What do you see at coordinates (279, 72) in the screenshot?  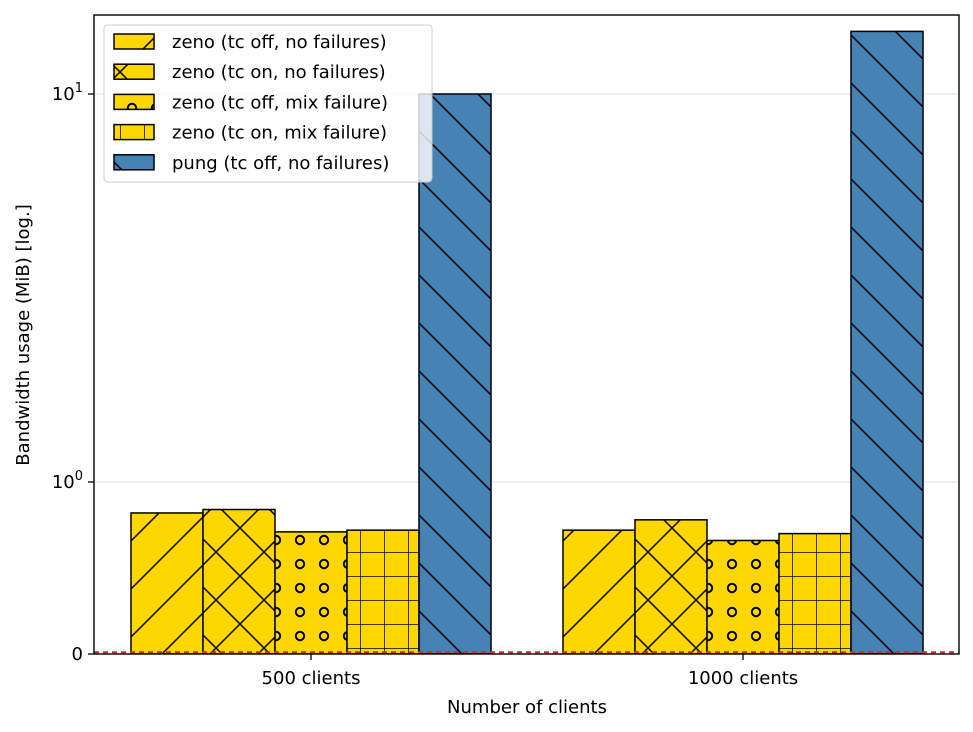 I see `legend-label: zeno (tc on, no failures)` at bounding box center [279, 72].